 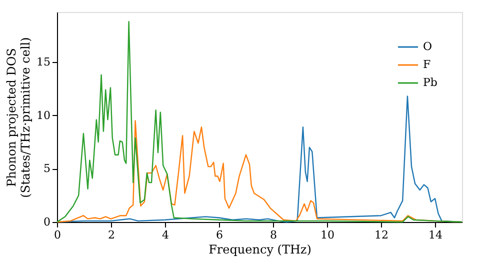 I want to click on y-tick-label: 5, so click(x=47, y=169).